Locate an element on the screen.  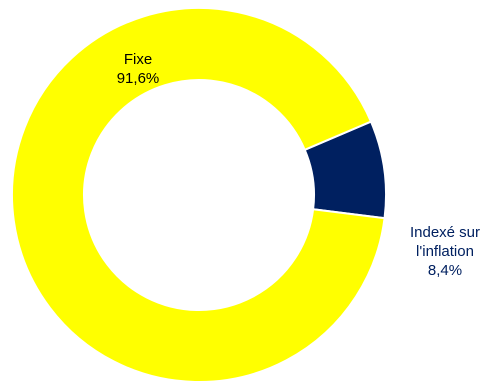
data-label-indexe: Indexé sur l'inflation 8,4% is located at coordinates (441, 251).